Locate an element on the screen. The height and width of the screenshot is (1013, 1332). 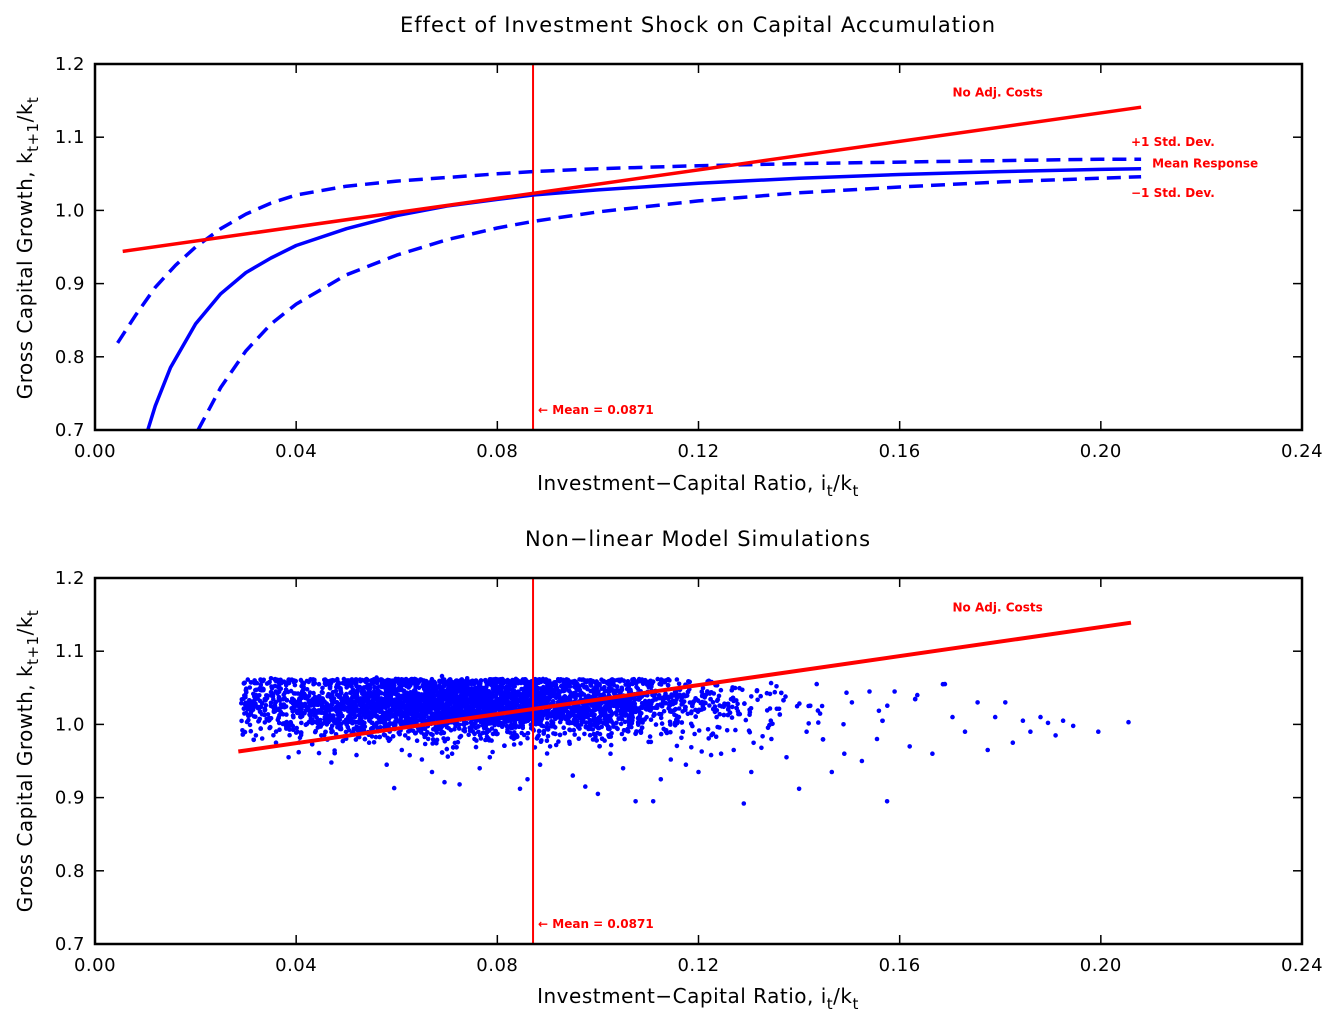
bottom-x-tick-label: 0.20 is located at coordinates (1101, 965).